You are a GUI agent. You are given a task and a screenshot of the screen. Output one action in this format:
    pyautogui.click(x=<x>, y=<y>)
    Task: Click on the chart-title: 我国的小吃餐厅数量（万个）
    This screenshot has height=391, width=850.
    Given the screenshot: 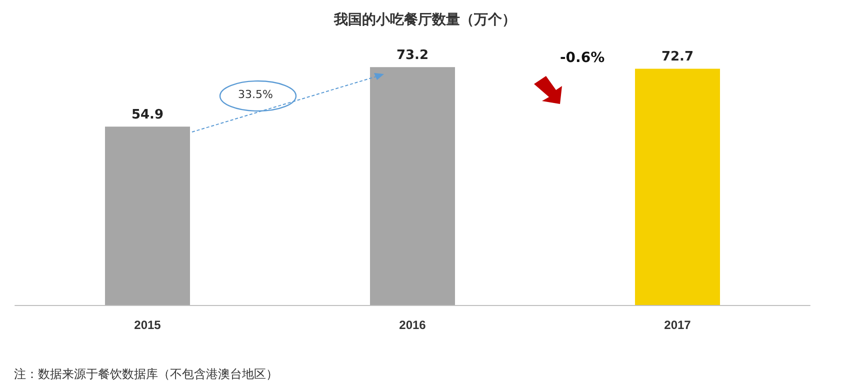 What is the action you would take?
    pyautogui.click(x=424, y=20)
    